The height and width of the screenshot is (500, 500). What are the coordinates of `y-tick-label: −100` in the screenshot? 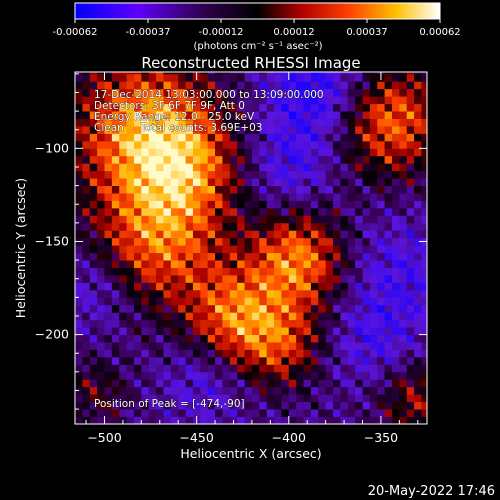 It's located at (52, 147).